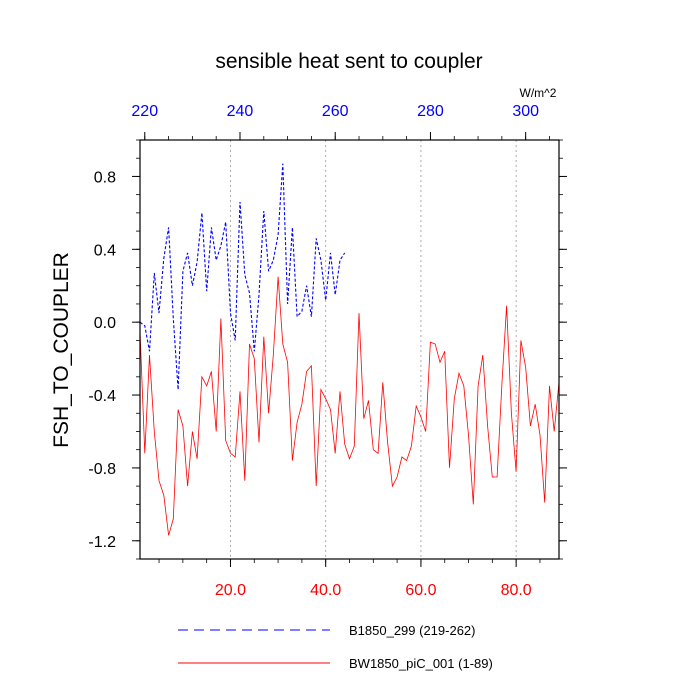  I want to click on y-tick-label: 0.8, so click(105, 177).